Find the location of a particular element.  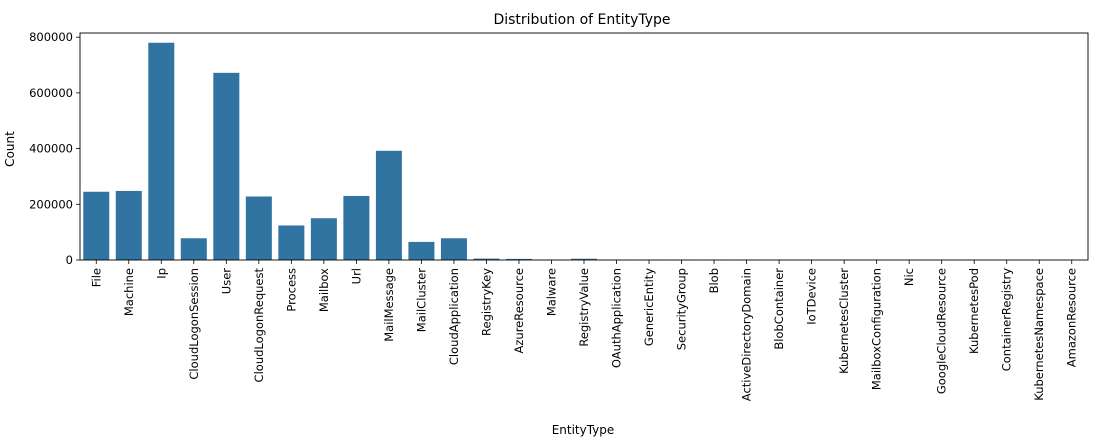

bar-Machine is located at coordinates (128, 225).